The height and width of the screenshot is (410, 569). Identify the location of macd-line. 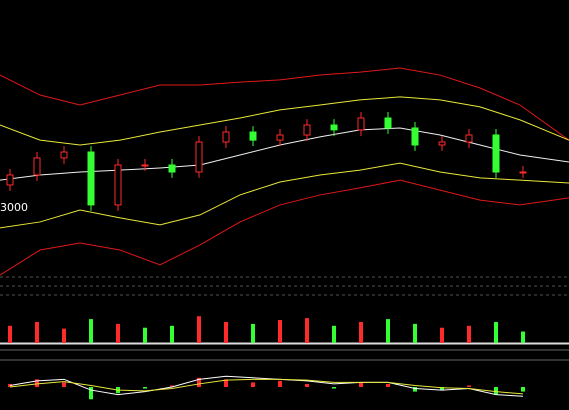
(266, 386).